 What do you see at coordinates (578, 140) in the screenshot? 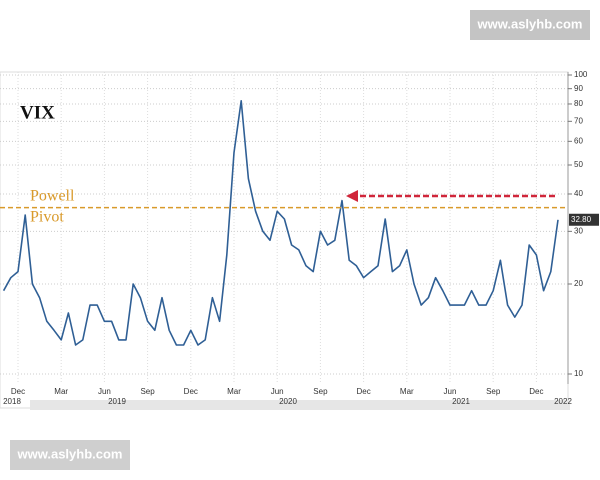
I see `y-tick-label: 60` at bounding box center [578, 140].